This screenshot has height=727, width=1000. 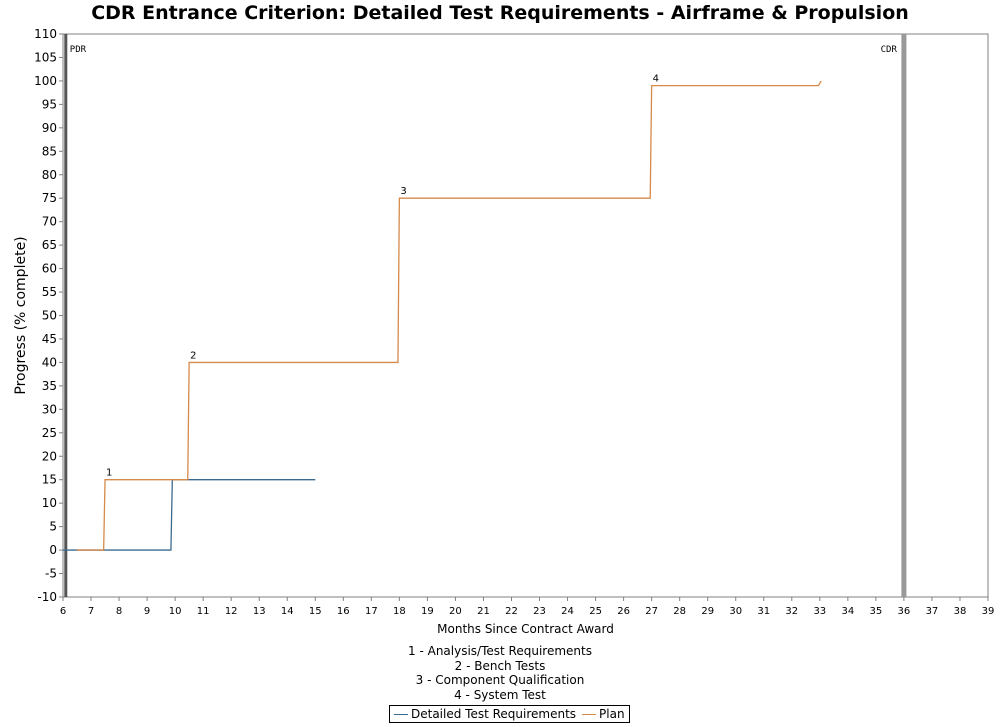 I want to click on y-tick-label: 30, so click(x=49, y=409).